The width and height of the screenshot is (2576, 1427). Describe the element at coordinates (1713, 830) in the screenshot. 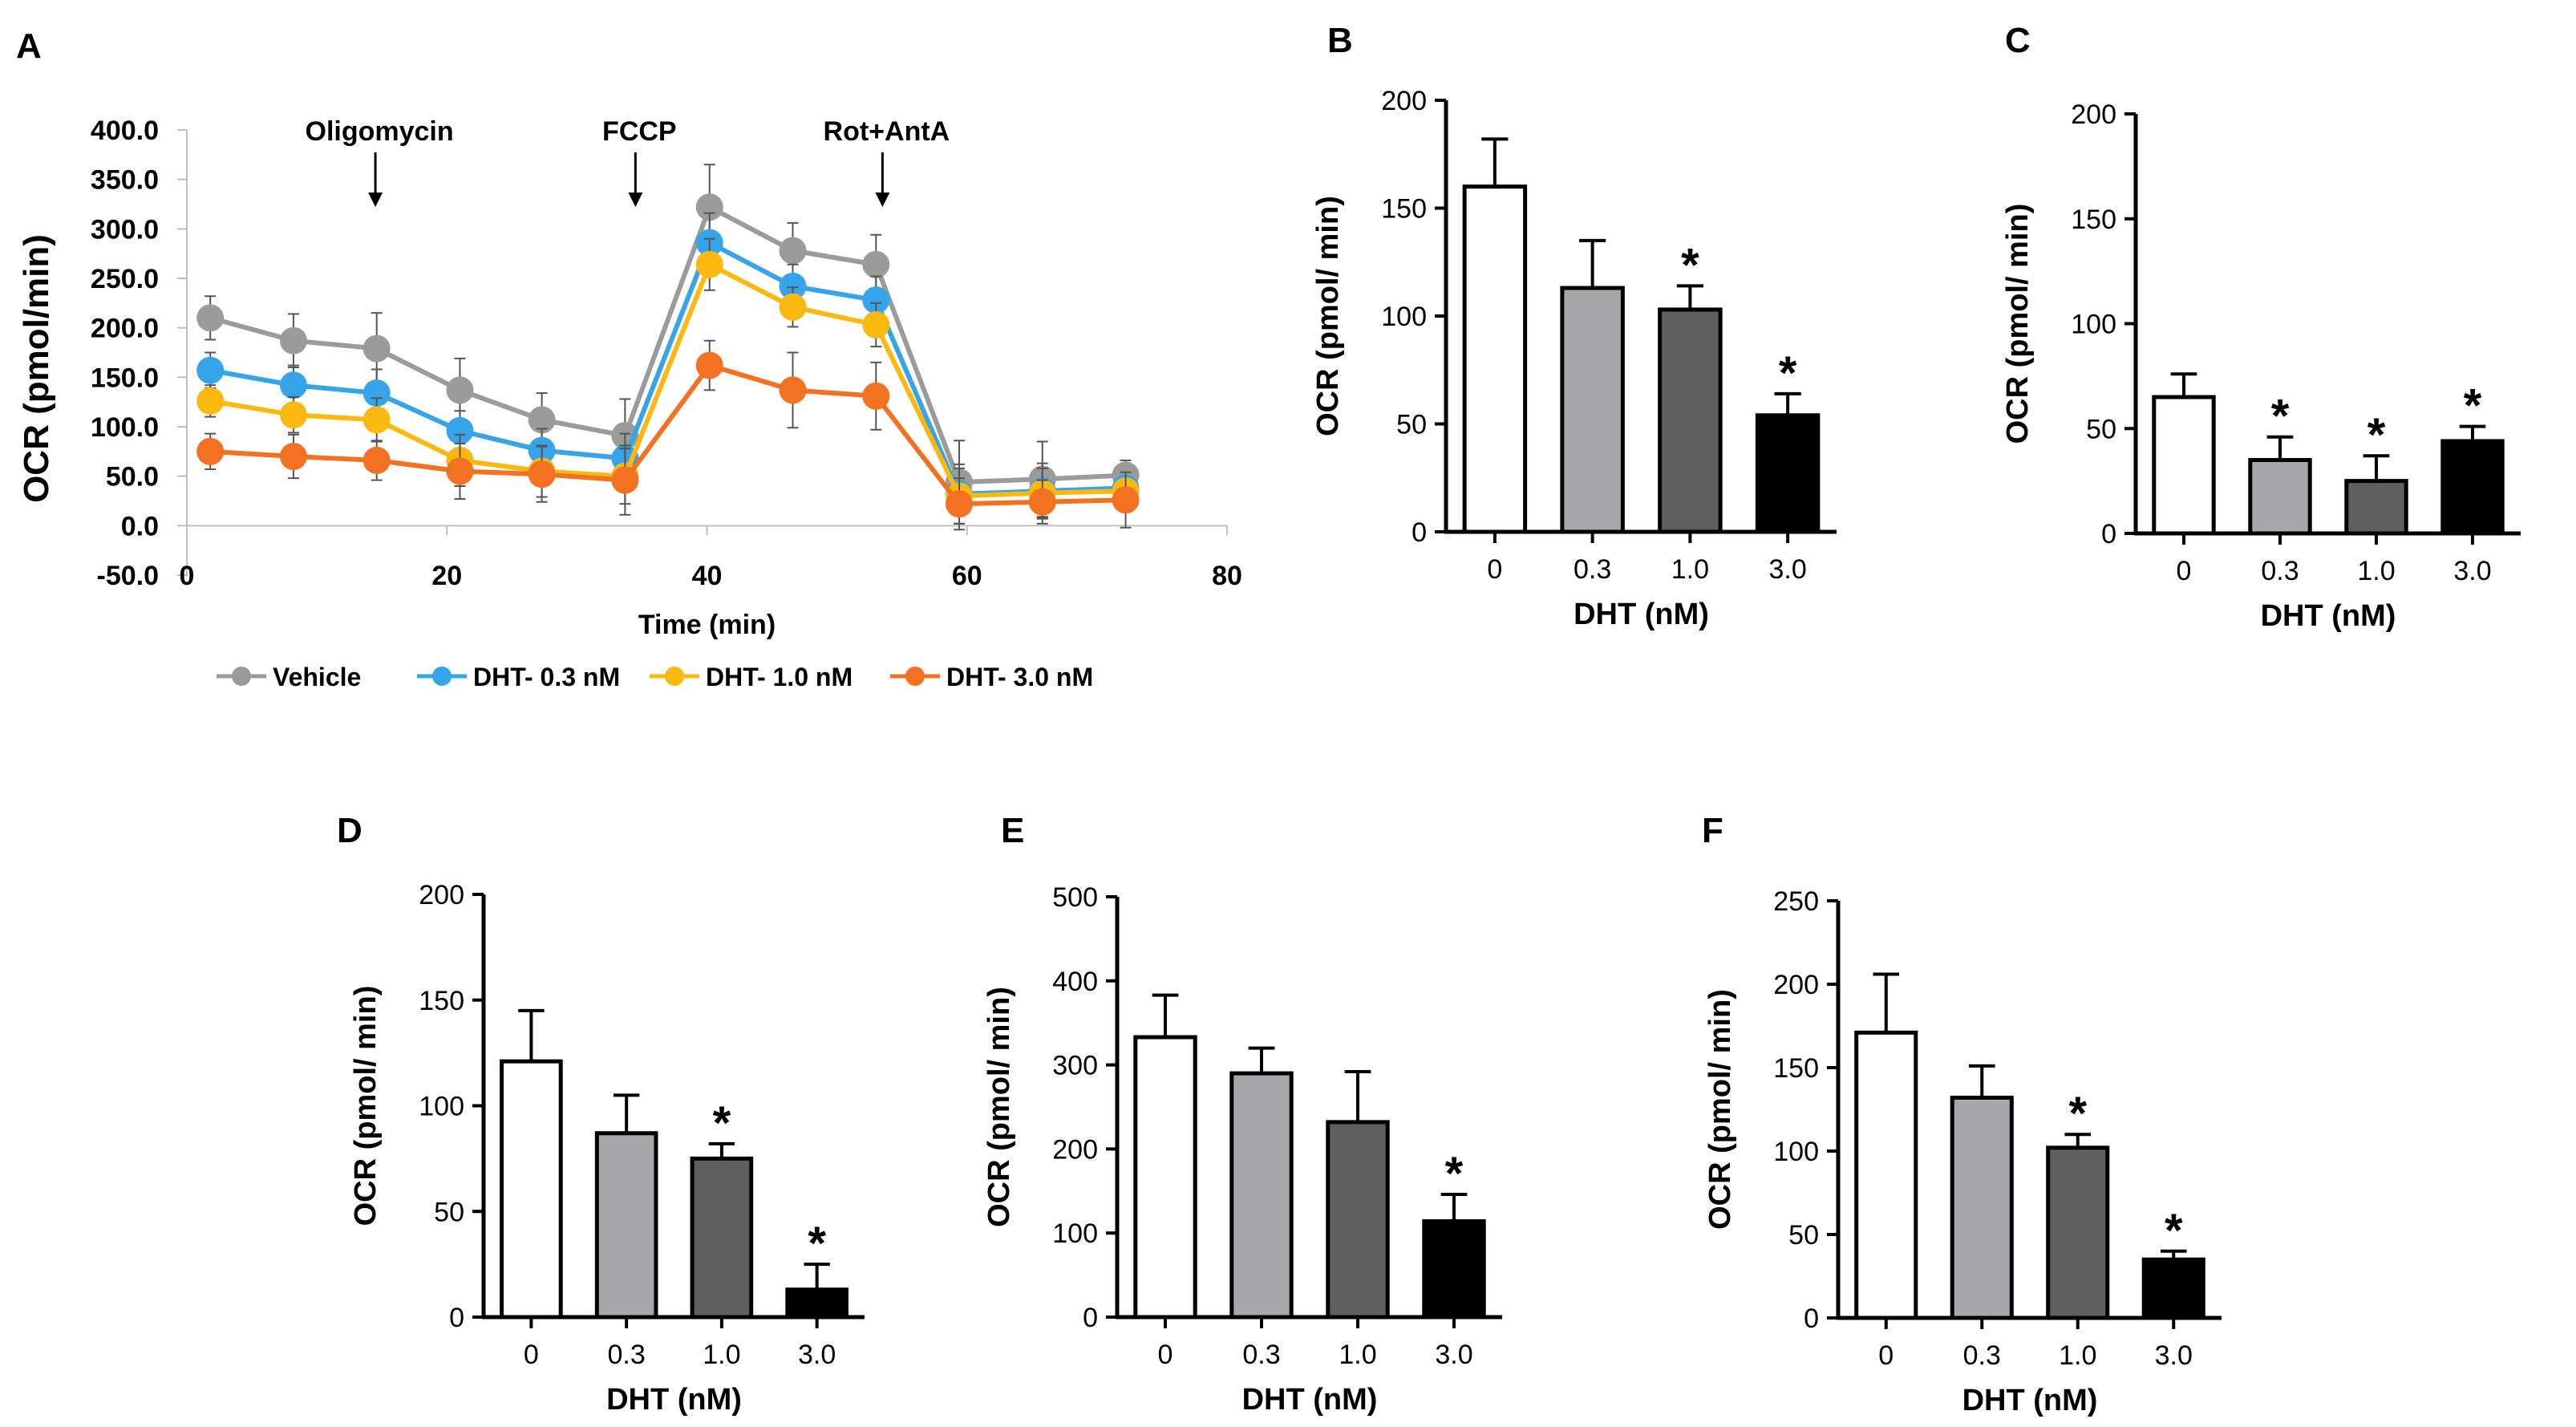

I see `panel-f-label: F` at that location.